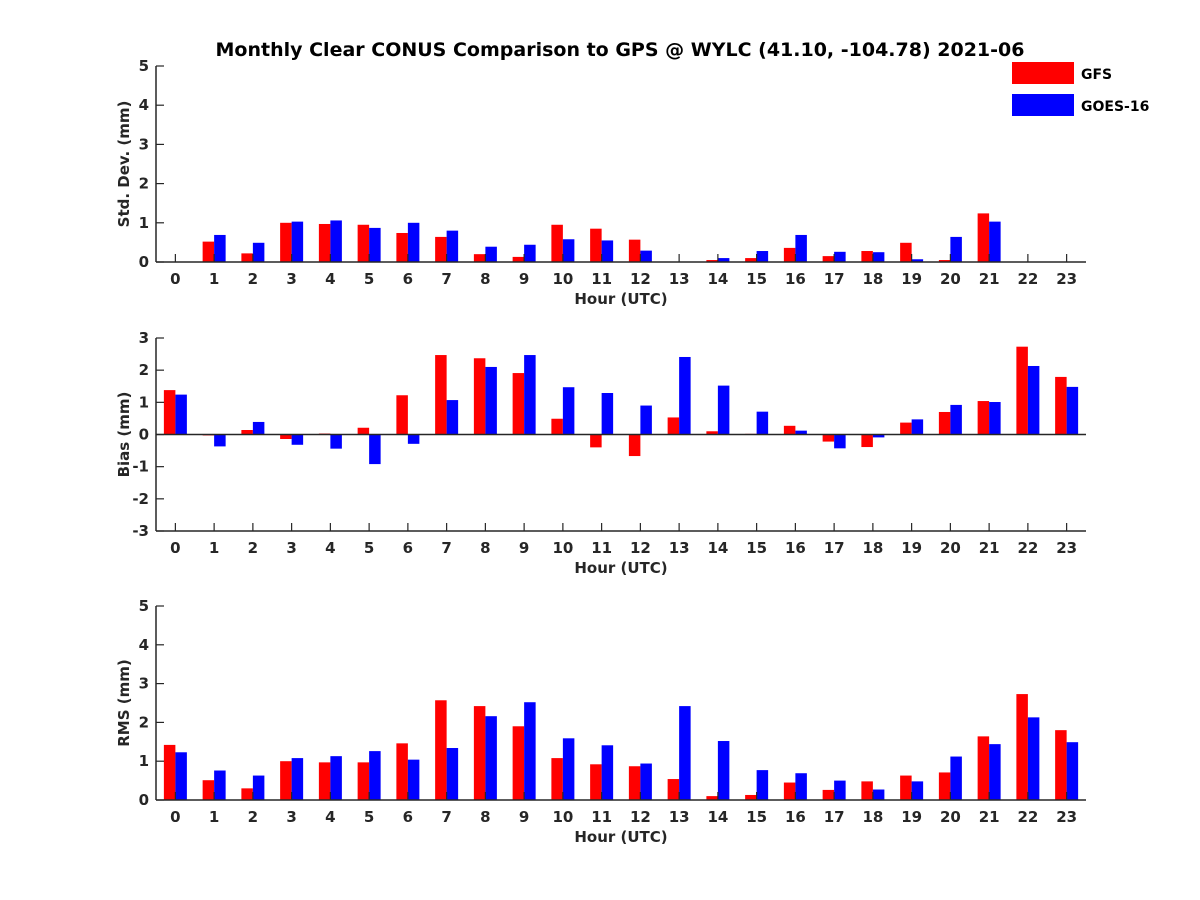 This screenshot has width=1200, height=900. Describe the element at coordinates (1027, 548) in the screenshot. I see `bias-x-tick-label: 22` at that location.